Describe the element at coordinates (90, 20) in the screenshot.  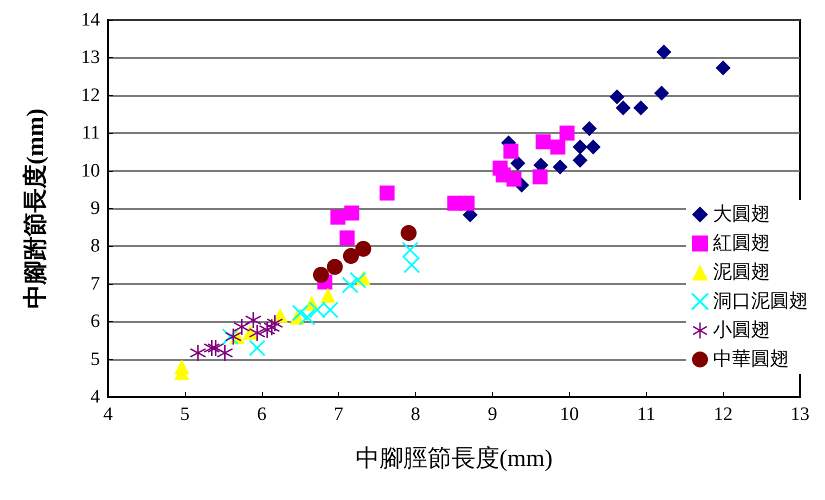
I see `y-tick-label: 14` at that location.